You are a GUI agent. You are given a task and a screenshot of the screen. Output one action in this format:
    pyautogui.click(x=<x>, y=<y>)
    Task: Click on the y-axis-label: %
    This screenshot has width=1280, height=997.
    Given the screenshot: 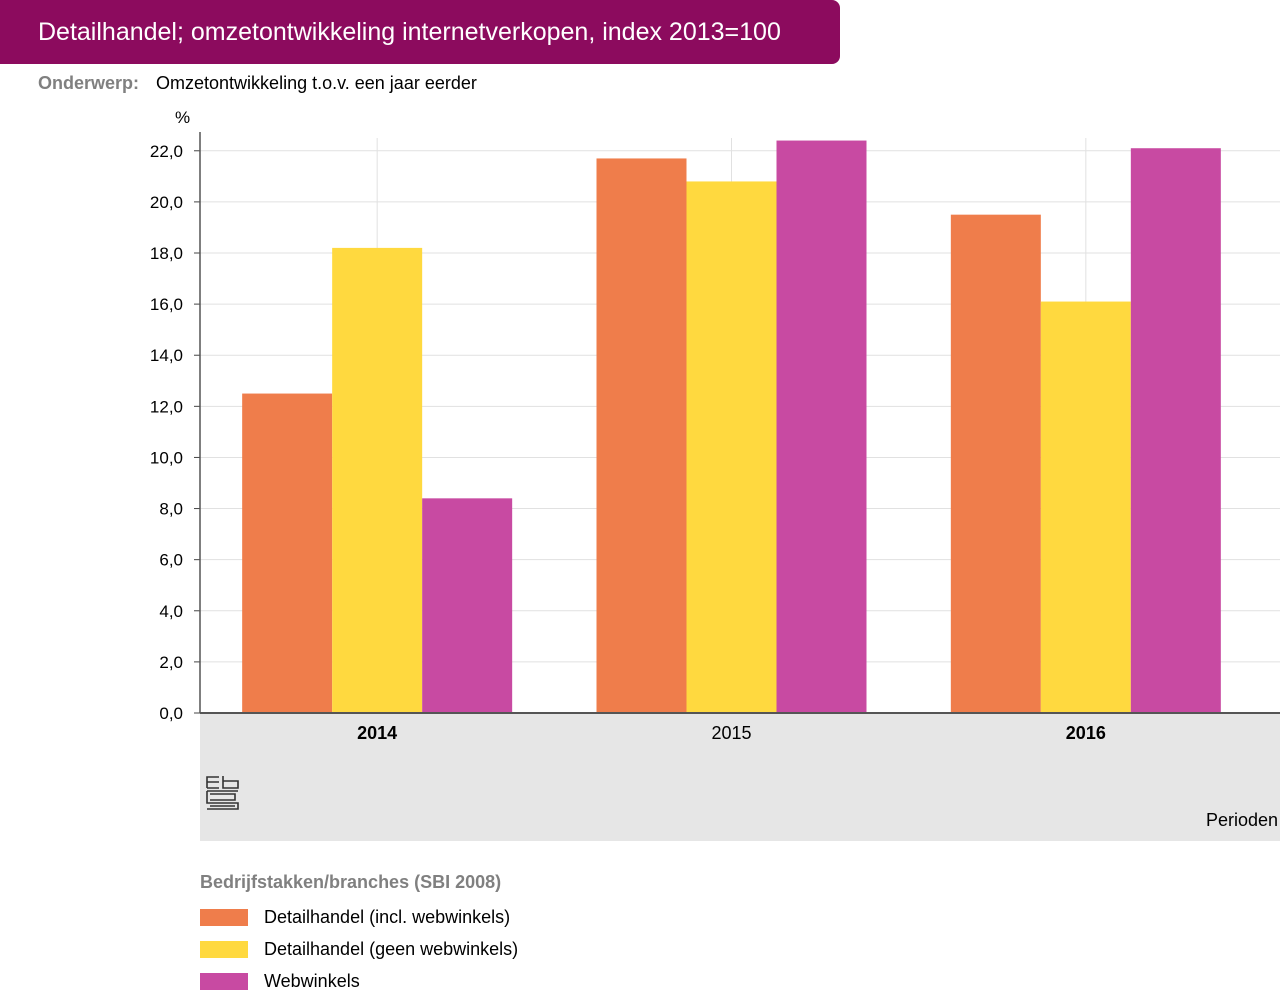 What is the action you would take?
    pyautogui.click(x=182, y=117)
    